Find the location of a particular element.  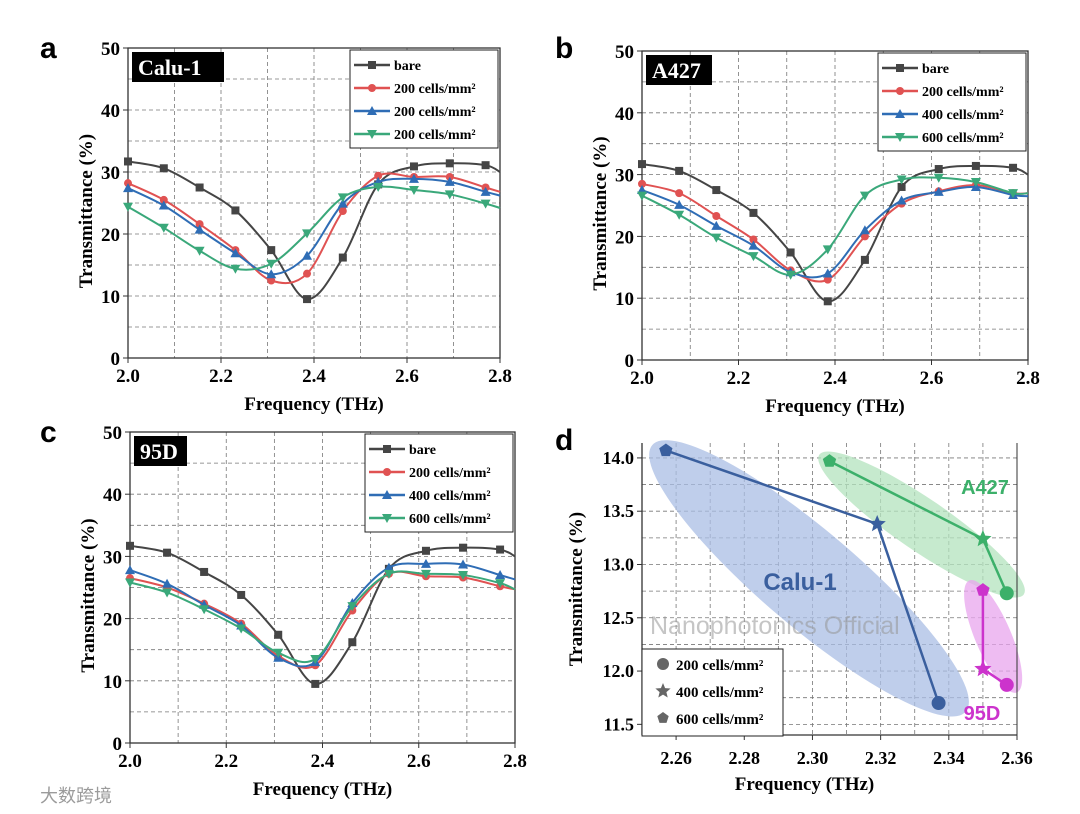

cluster-label-95d: 95D is located at coordinates (982, 714).